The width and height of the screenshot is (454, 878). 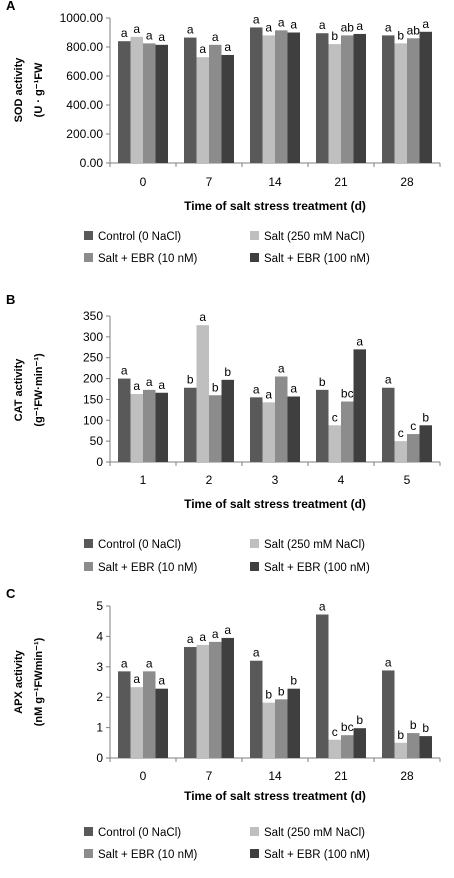 I want to click on y-tick-label: 300, so click(x=93, y=337).